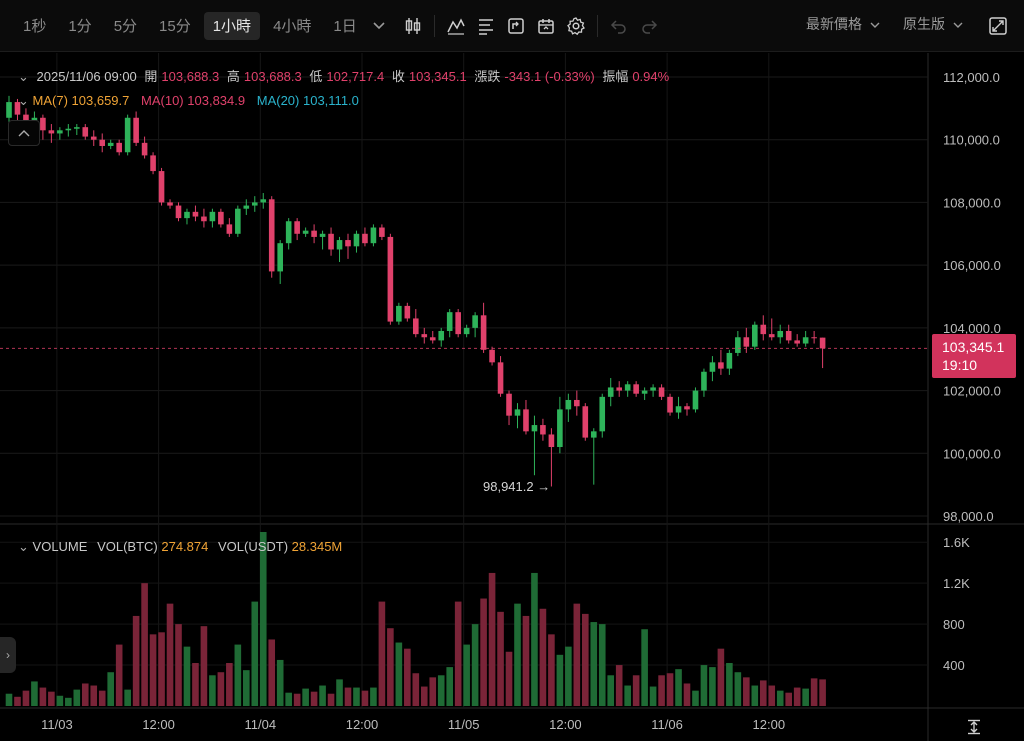 This screenshot has width=1024, height=741. I want to click on gear-icon, so click(576, 26).